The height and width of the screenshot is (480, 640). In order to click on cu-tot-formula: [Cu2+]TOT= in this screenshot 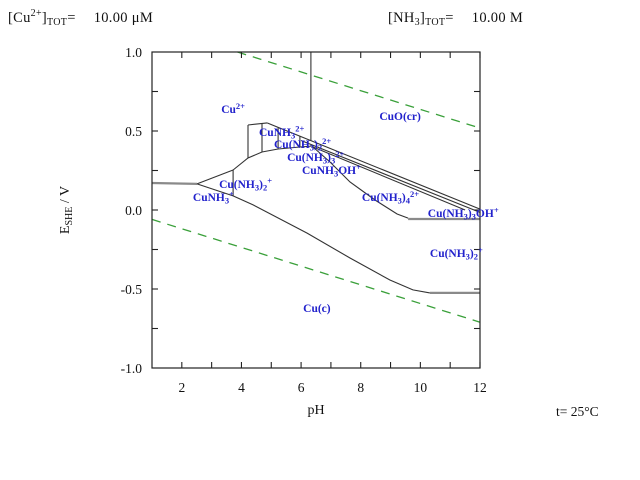, I will do `click(42, 18)`.